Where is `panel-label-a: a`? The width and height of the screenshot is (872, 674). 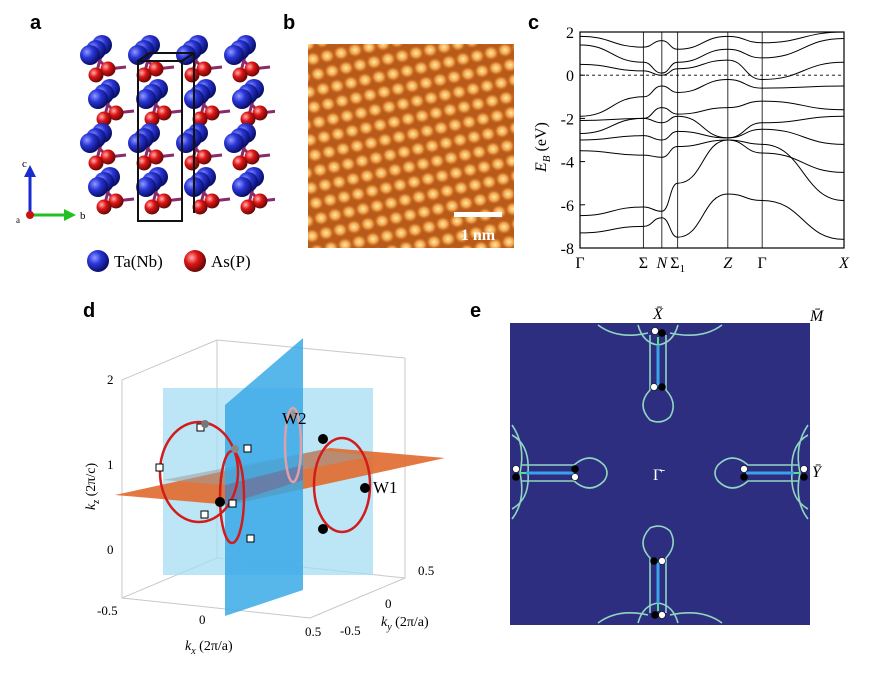 panel-label-a: a is located at coordinates (36, 23).